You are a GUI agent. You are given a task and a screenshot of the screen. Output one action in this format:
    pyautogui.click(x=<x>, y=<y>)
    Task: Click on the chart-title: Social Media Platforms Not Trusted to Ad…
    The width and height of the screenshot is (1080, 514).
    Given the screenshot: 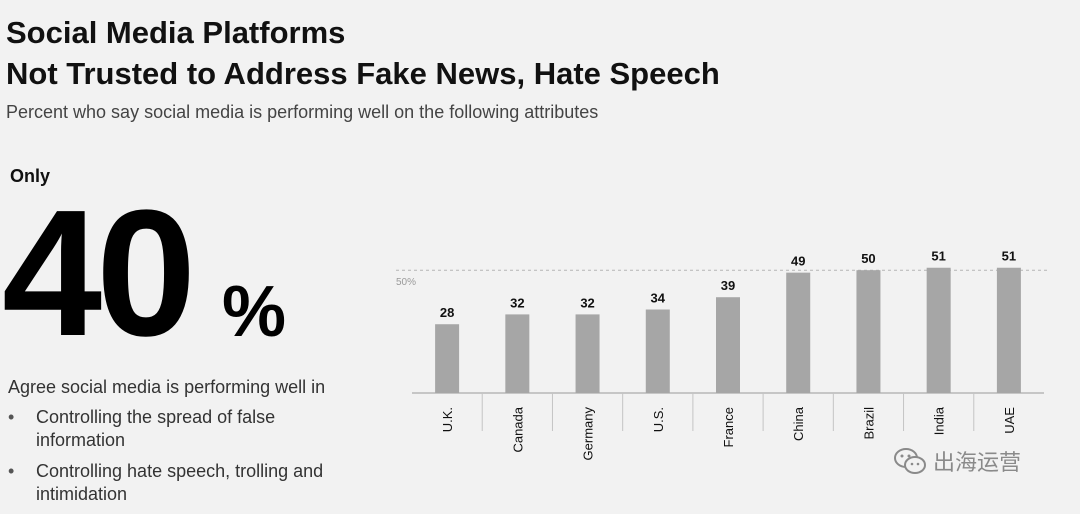 What is the action you would take?
    pyautogui.click(x=363, y=53)
    